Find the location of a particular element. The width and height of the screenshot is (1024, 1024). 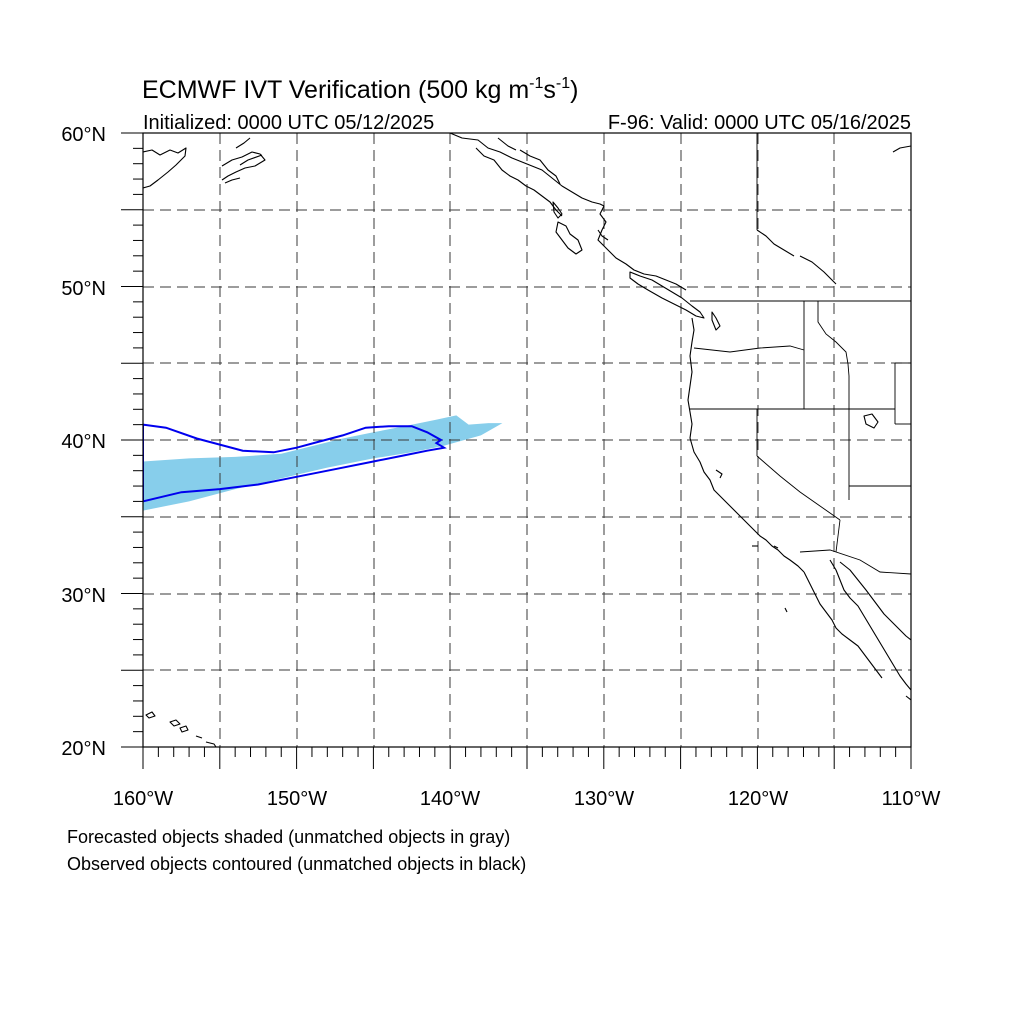

title-end: ) is located at coordinates (574, 90).